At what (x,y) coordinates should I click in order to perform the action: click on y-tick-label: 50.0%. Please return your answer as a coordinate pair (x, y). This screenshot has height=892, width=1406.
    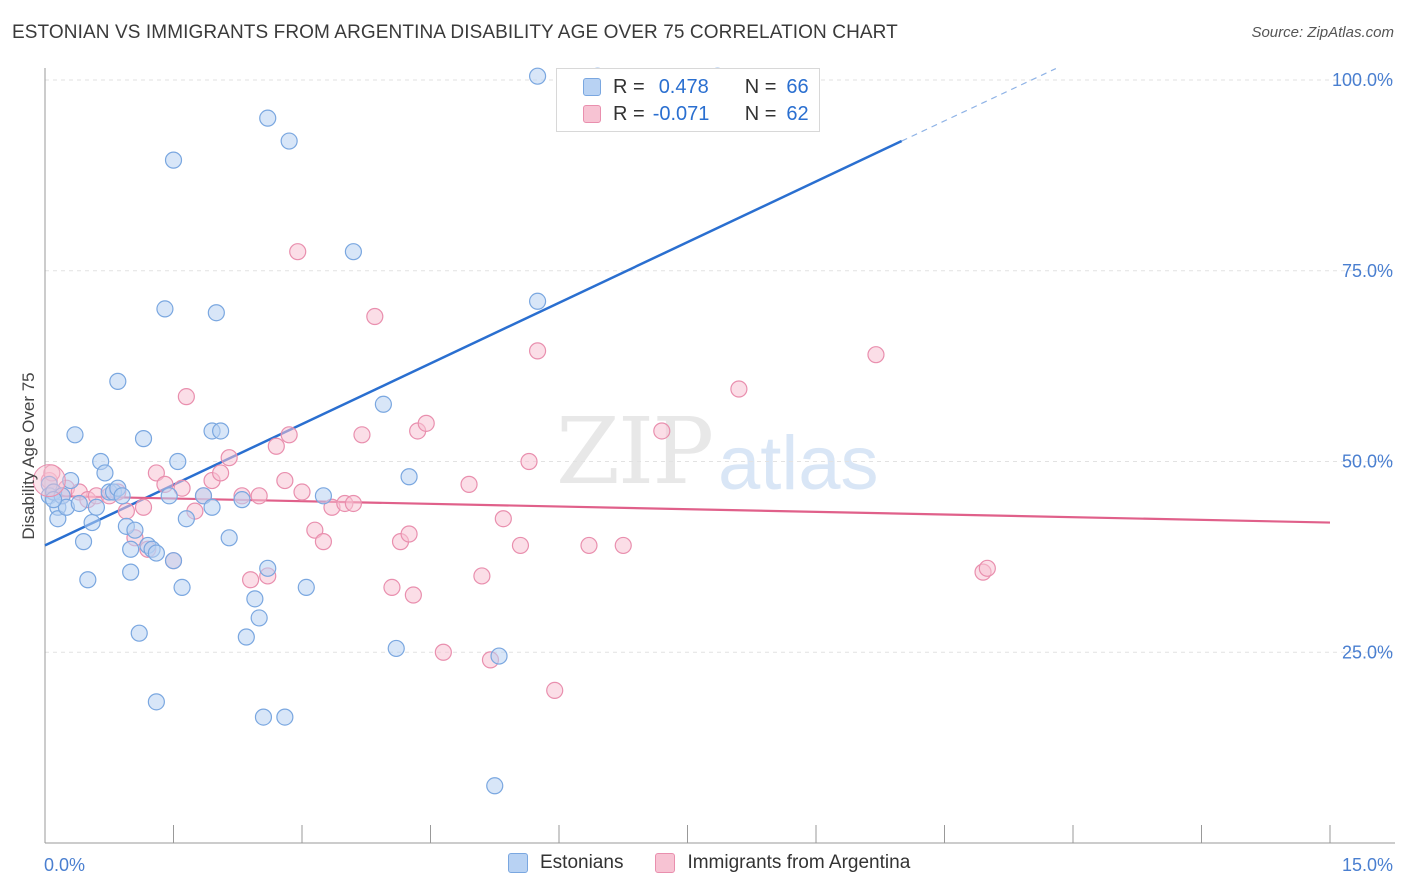
    Looking at the image, I should click on (1367, 462).